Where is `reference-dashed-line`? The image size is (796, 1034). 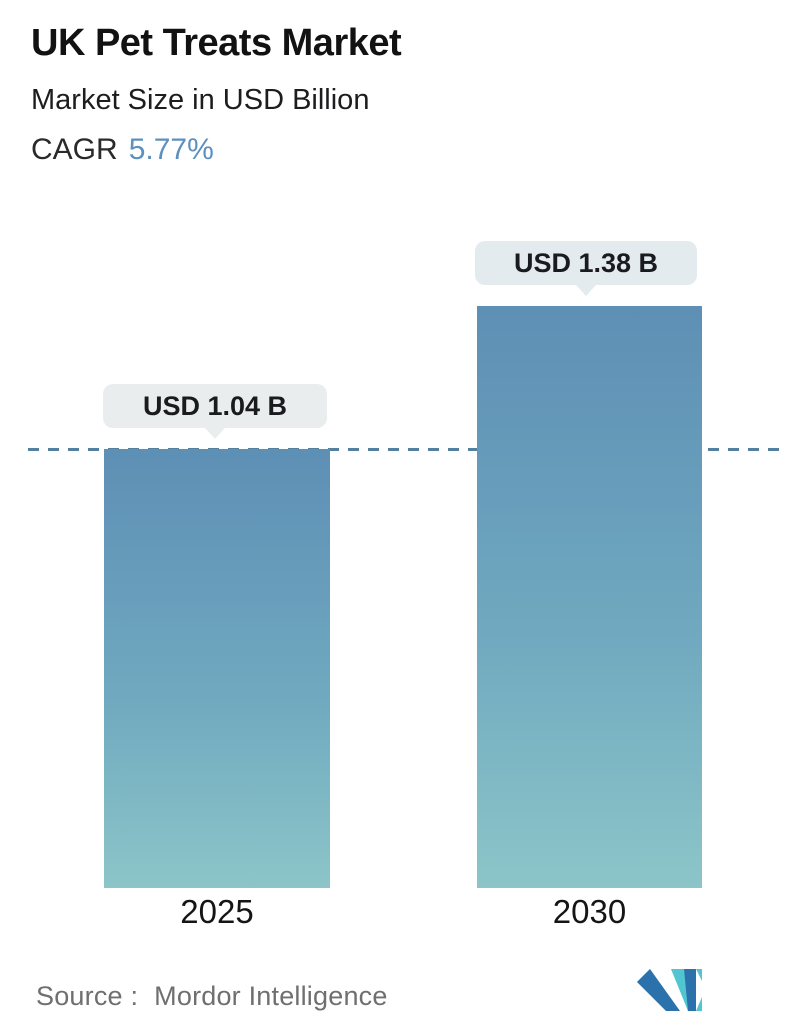
reference-dashed-line is located at coordinates (405, 449).